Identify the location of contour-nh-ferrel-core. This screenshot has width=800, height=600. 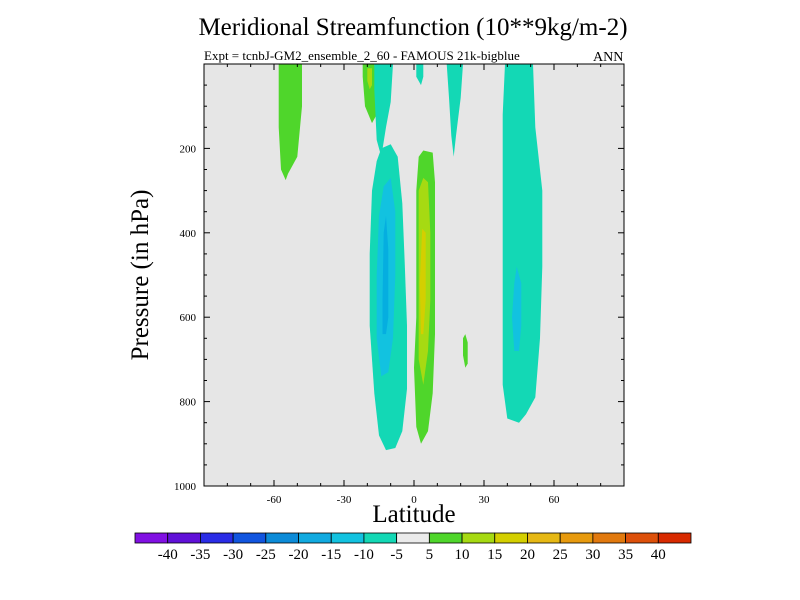
(517, 308).